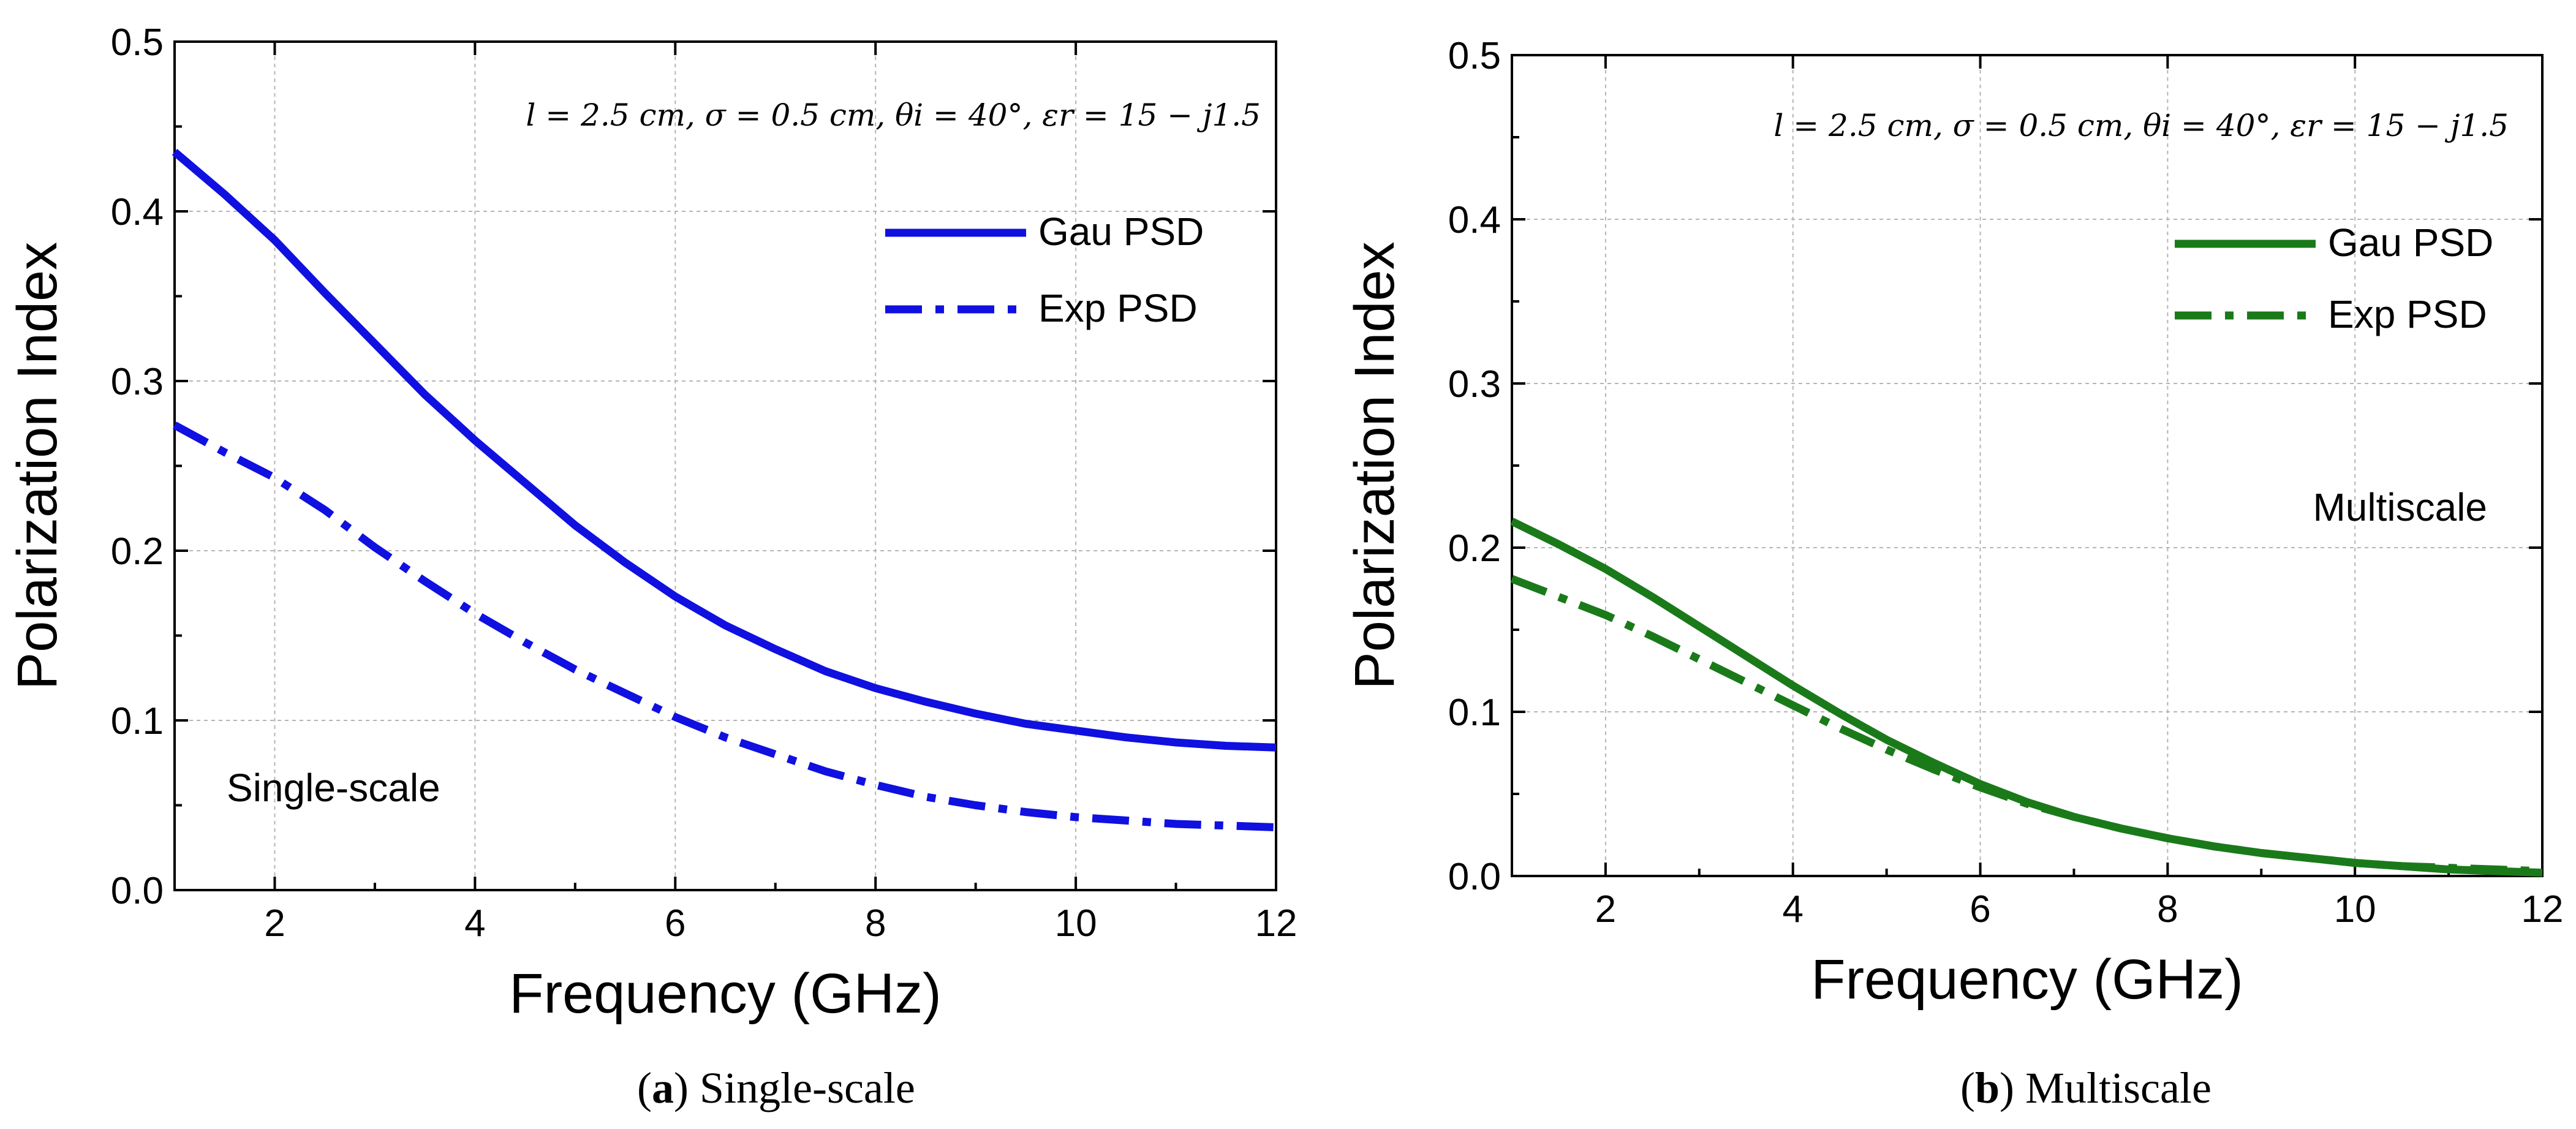 The image size is (2576, 1129). I want to click on panel-caption: (a) Single-scale, so click(776, 1087).